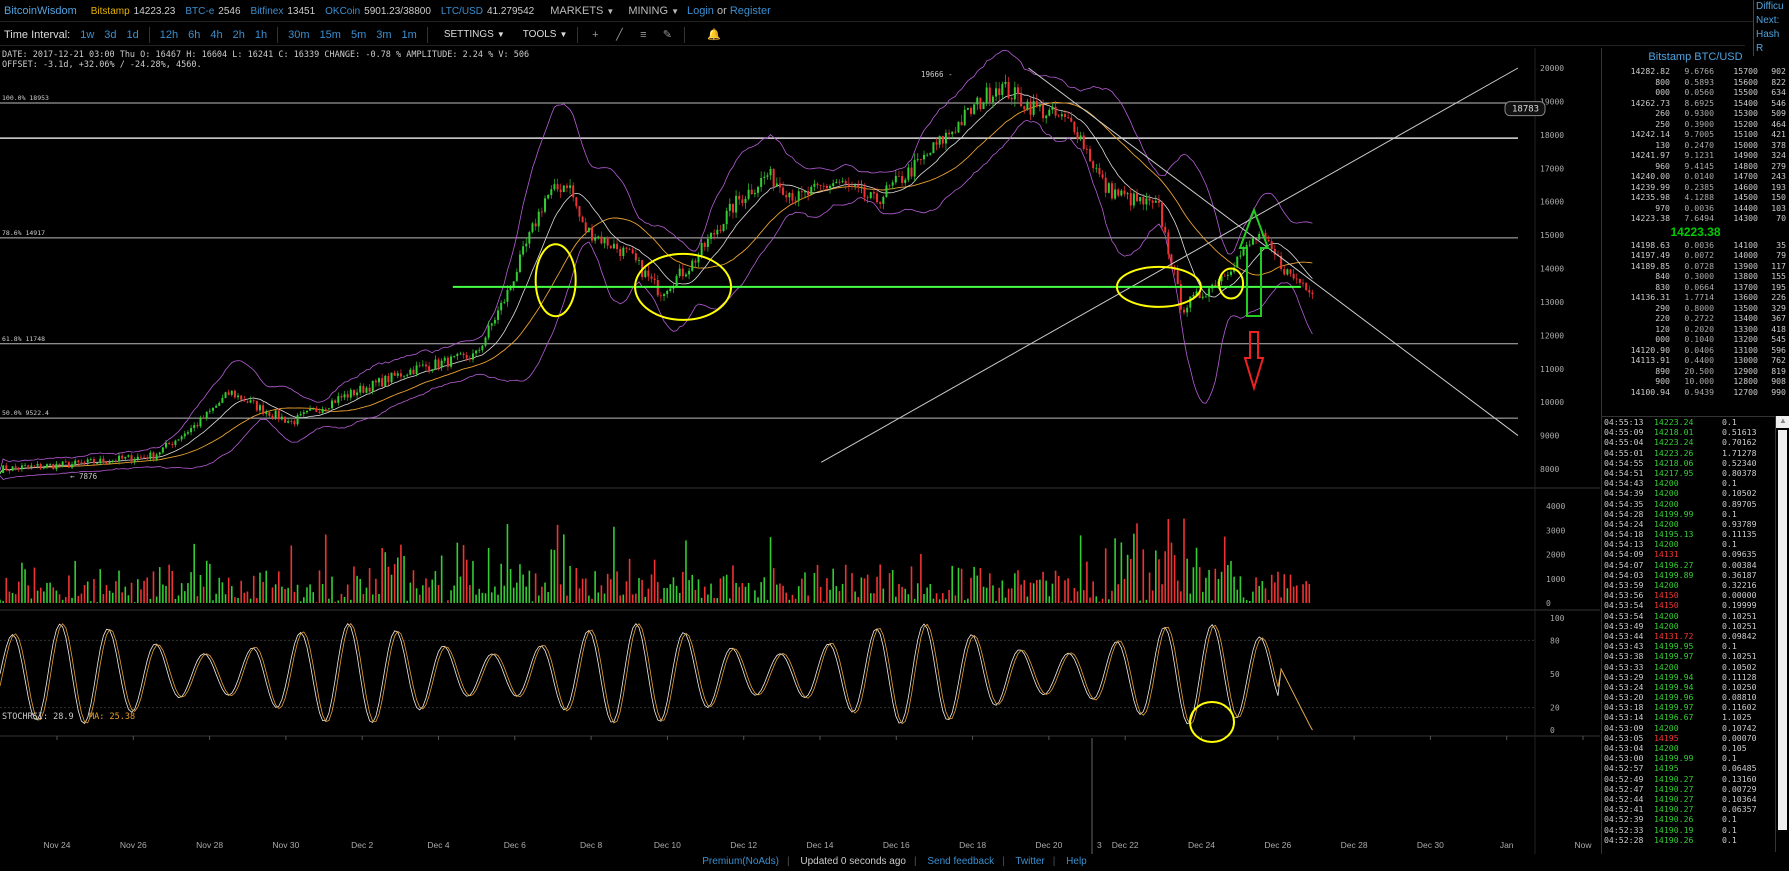 The image size is (1789, 871). I want to click on trade-volume: 0.13160, so click(1739, 778).